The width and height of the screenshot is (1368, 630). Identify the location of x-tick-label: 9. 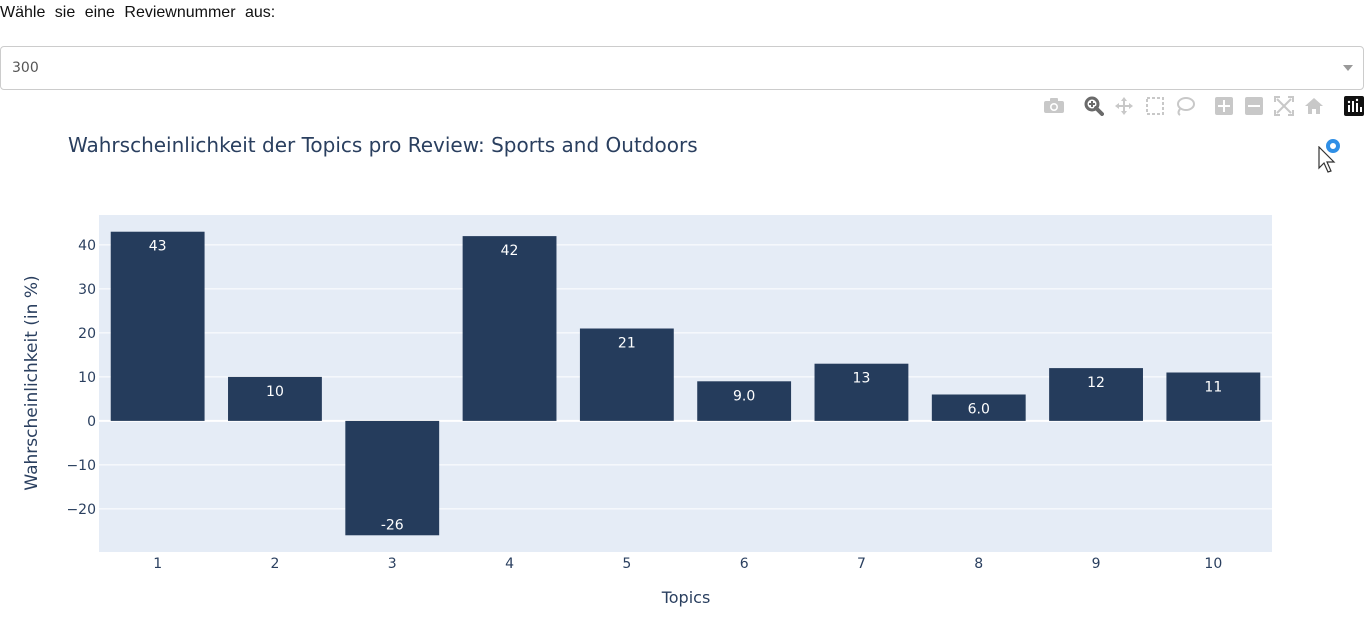
(1096, 564).